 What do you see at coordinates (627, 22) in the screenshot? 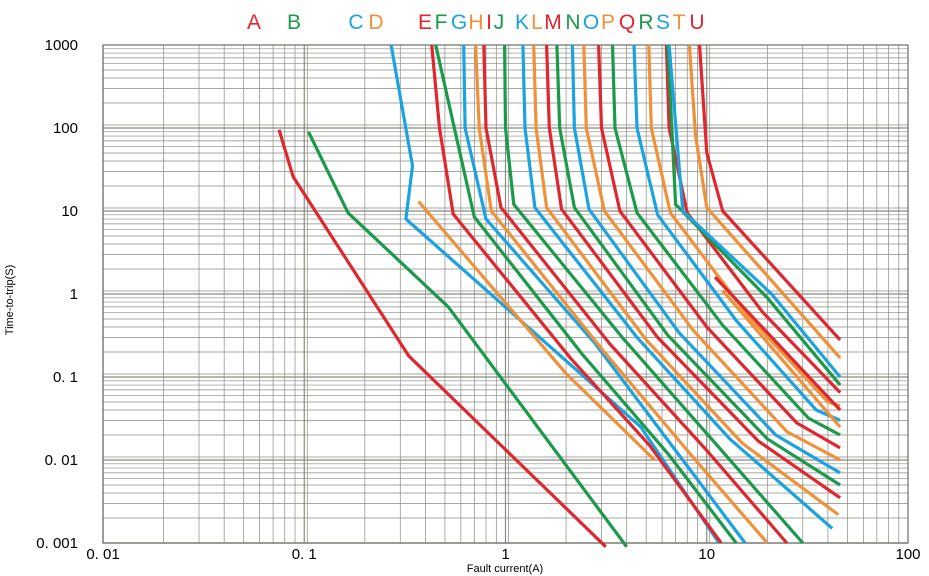
I see `legend-item-q: Q` at bounding box center [627, 22].